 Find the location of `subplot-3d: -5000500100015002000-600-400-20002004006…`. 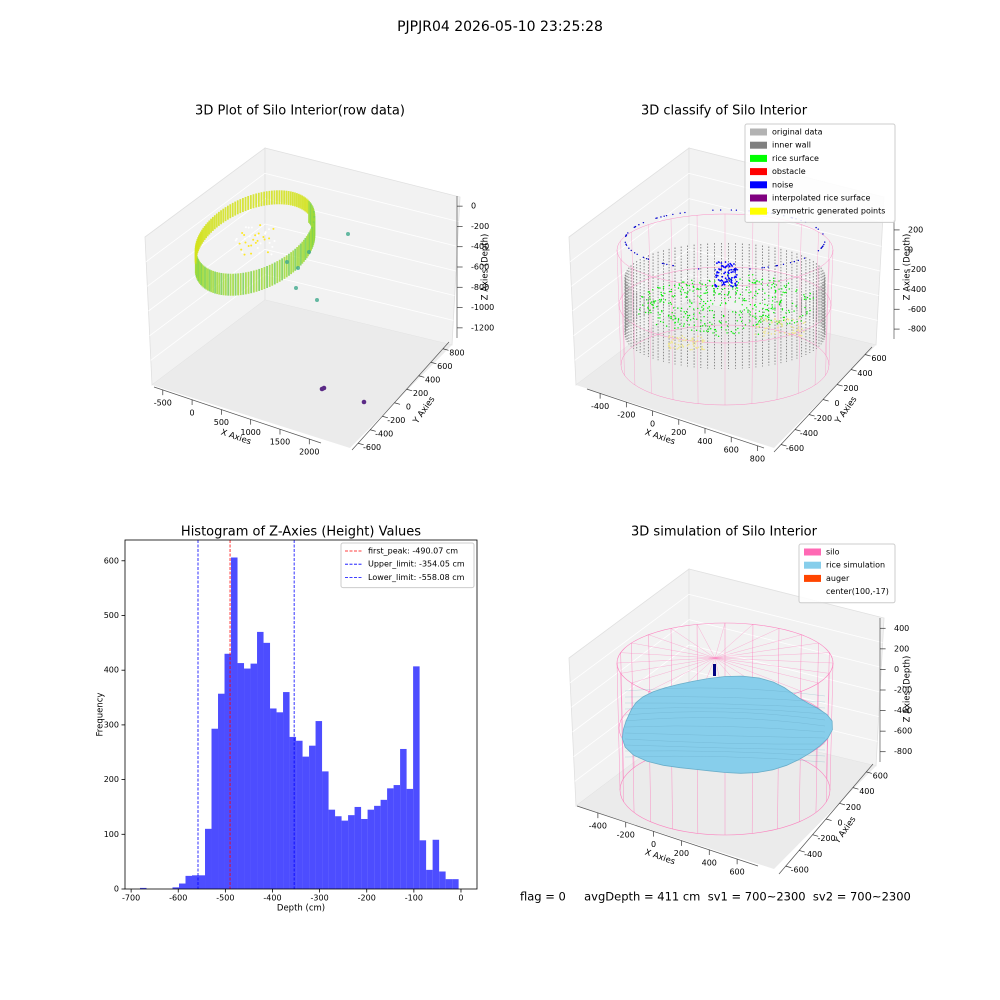

subplot-3d: -5000500100015002000-600-400-20002004006… is located at coordinates (319, 280).